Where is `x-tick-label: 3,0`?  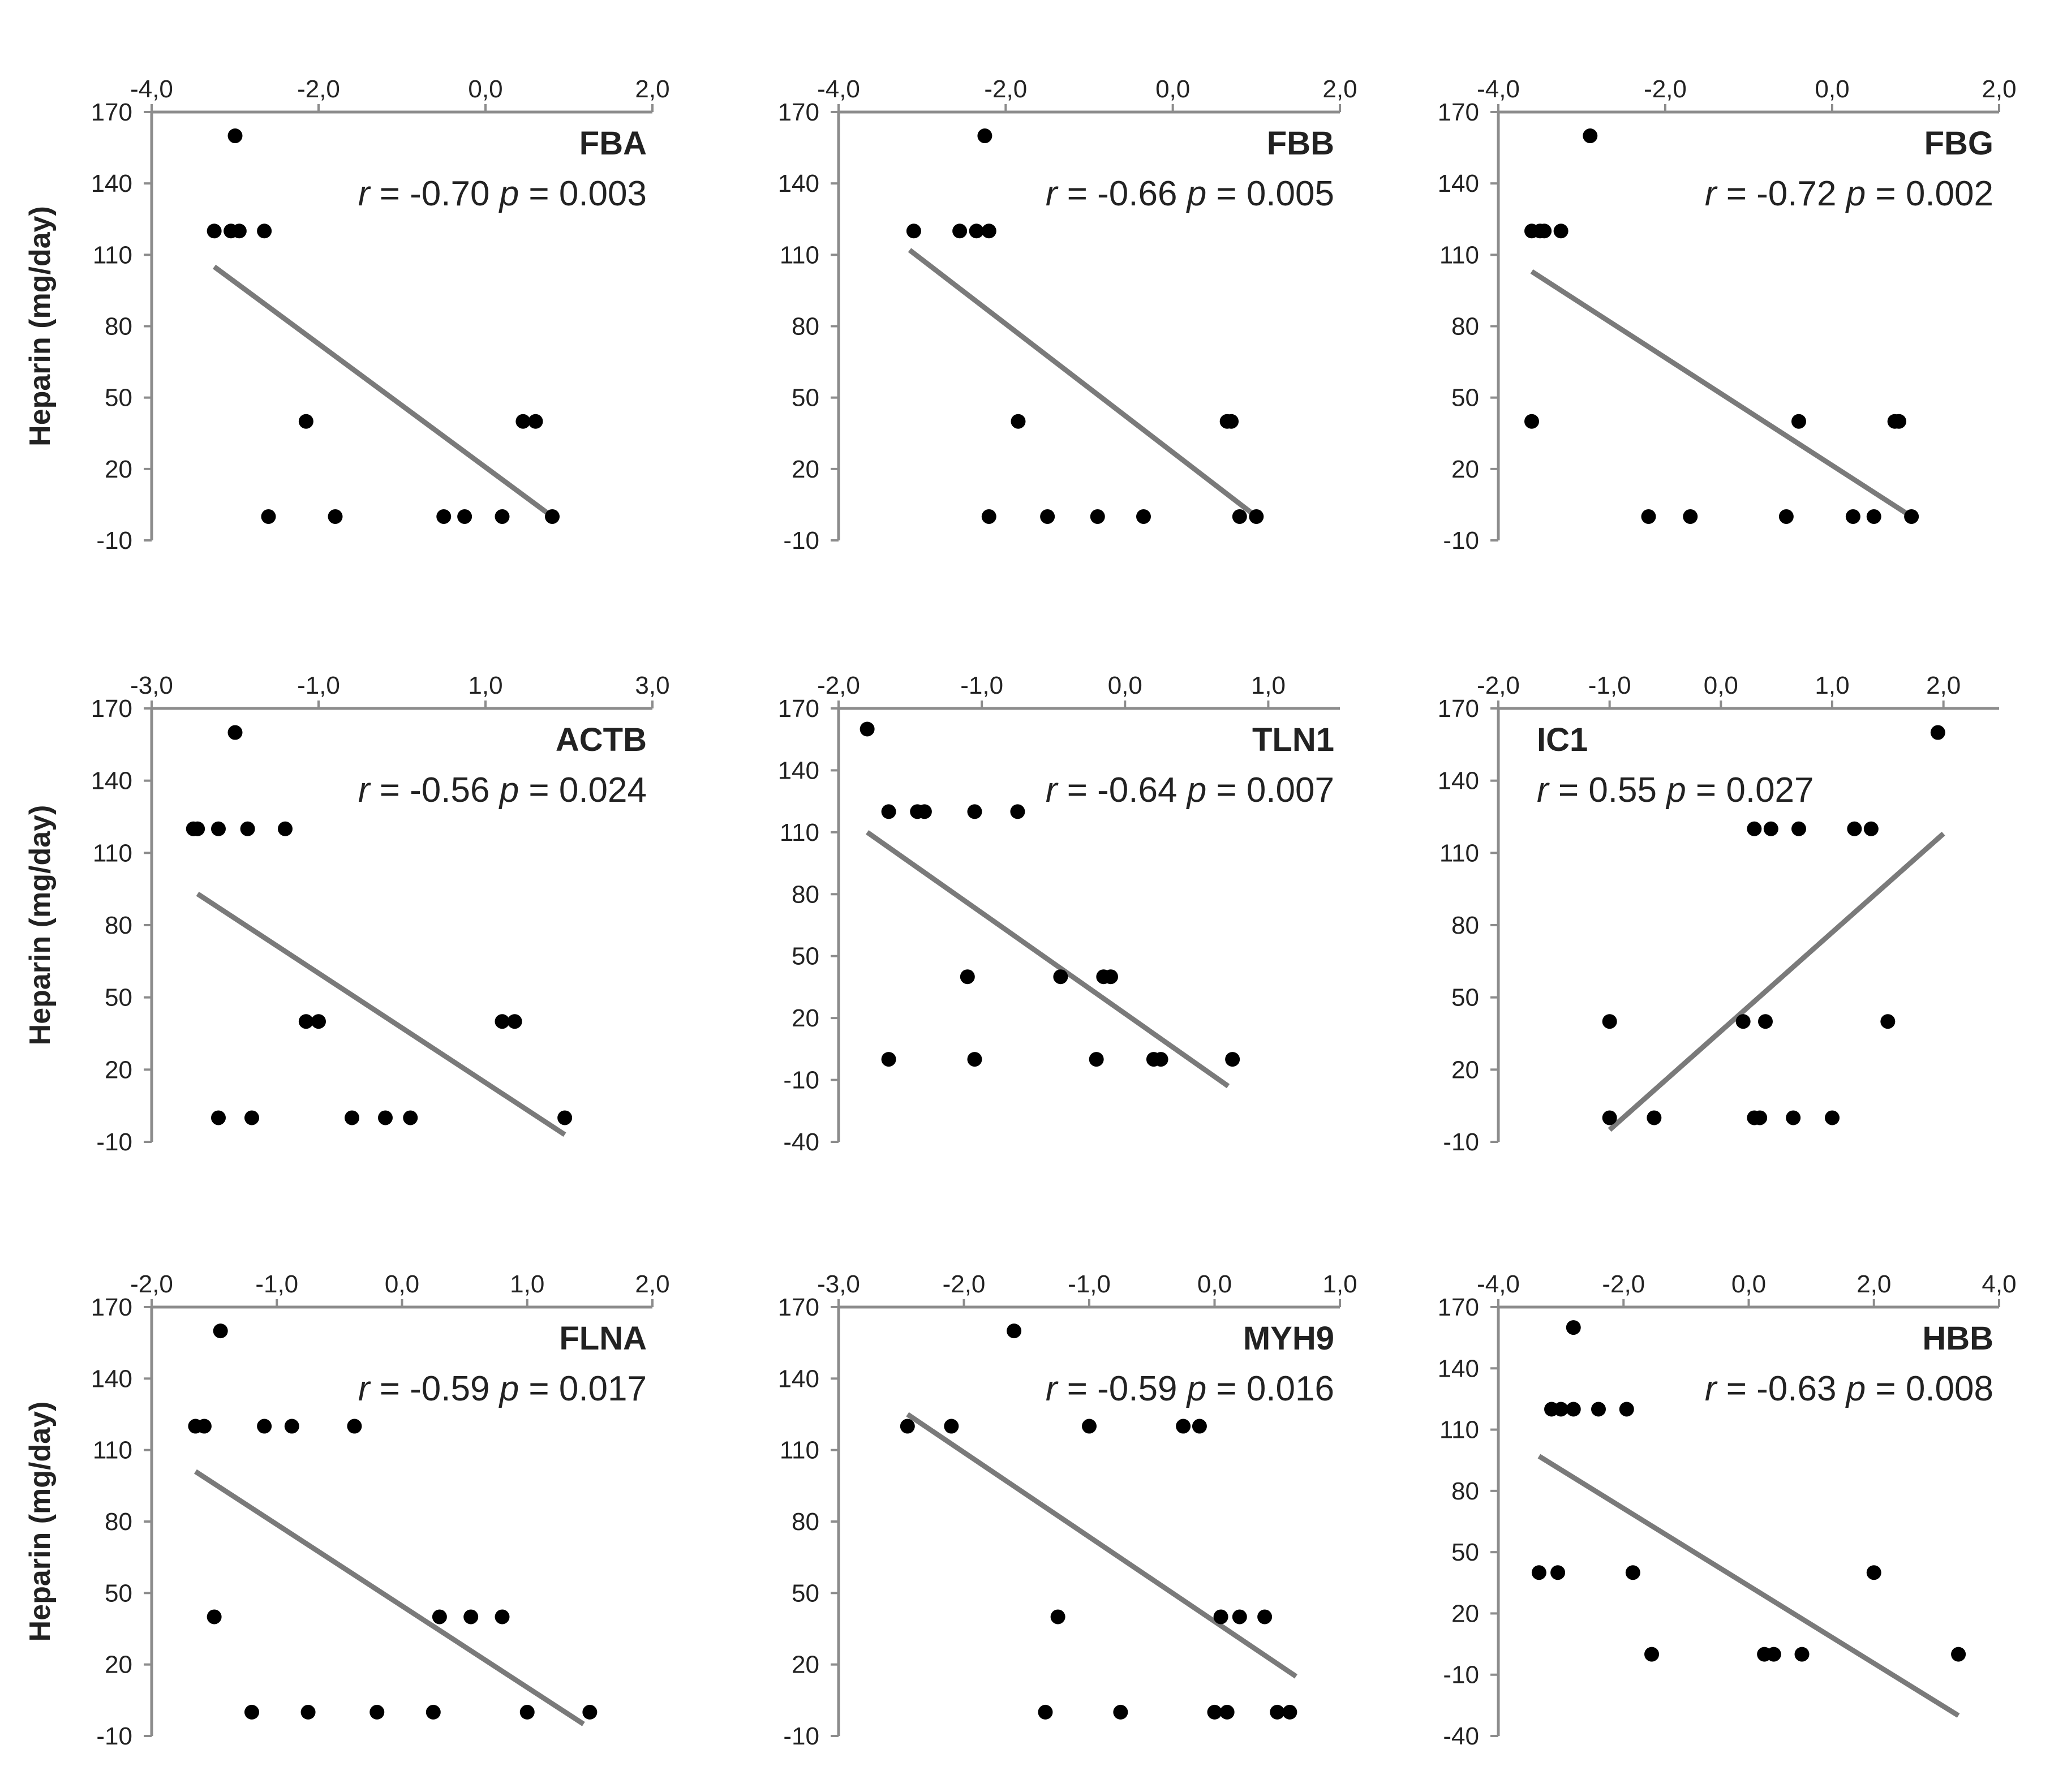 x-tick-label: 3,0 is located at coordinates (652, 685).